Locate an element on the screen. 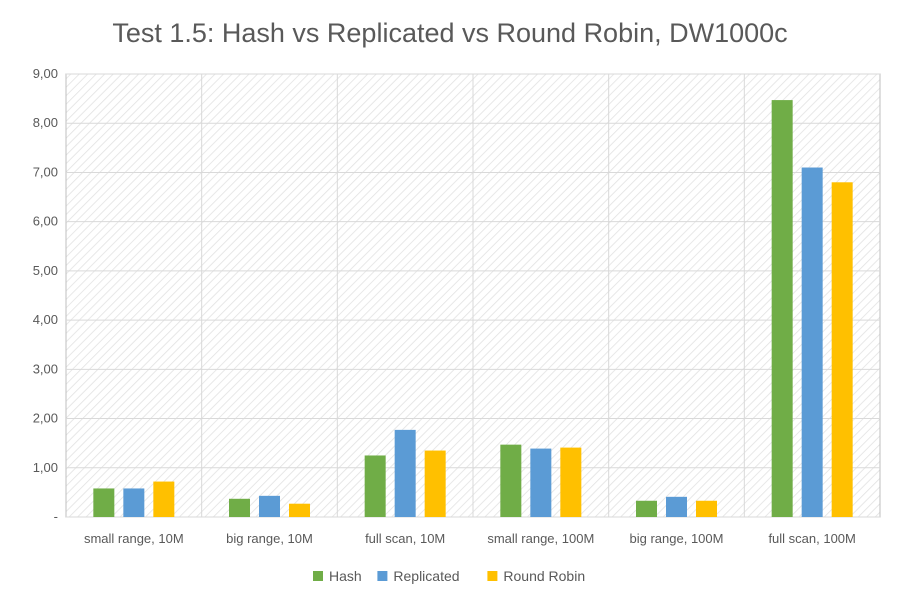 The height and width of the screenshot is (607, 900). legend-label: Hash is located at coordinates (345, 576).